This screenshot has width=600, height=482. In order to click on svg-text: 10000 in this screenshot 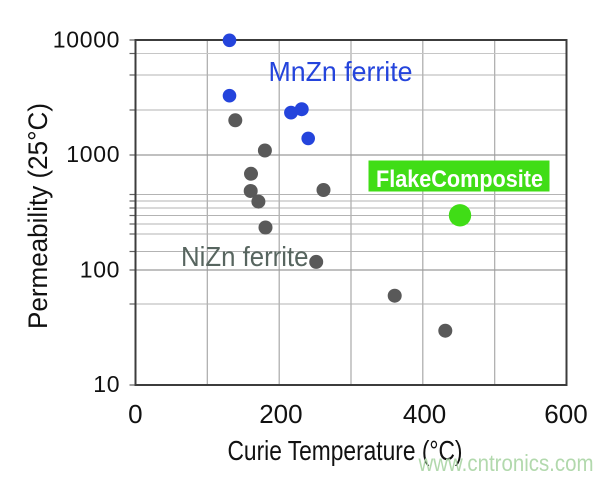, I will do `click(86, 40)`.